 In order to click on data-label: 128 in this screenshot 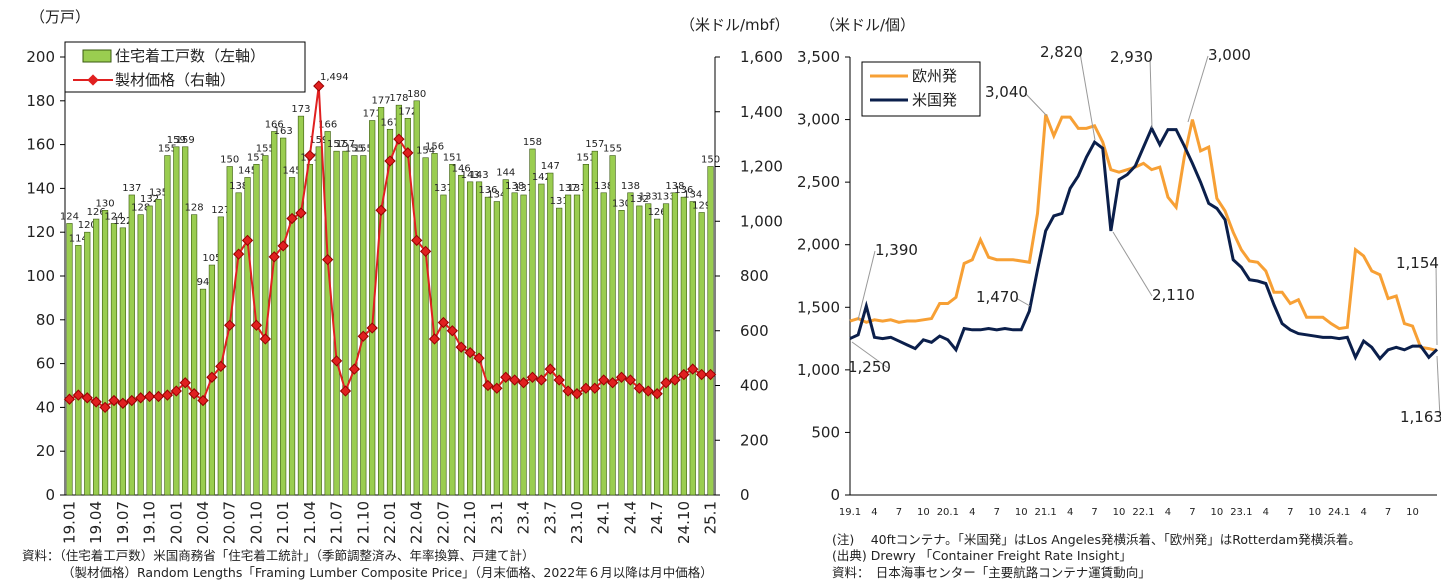, I will do `click(140, 208)`.